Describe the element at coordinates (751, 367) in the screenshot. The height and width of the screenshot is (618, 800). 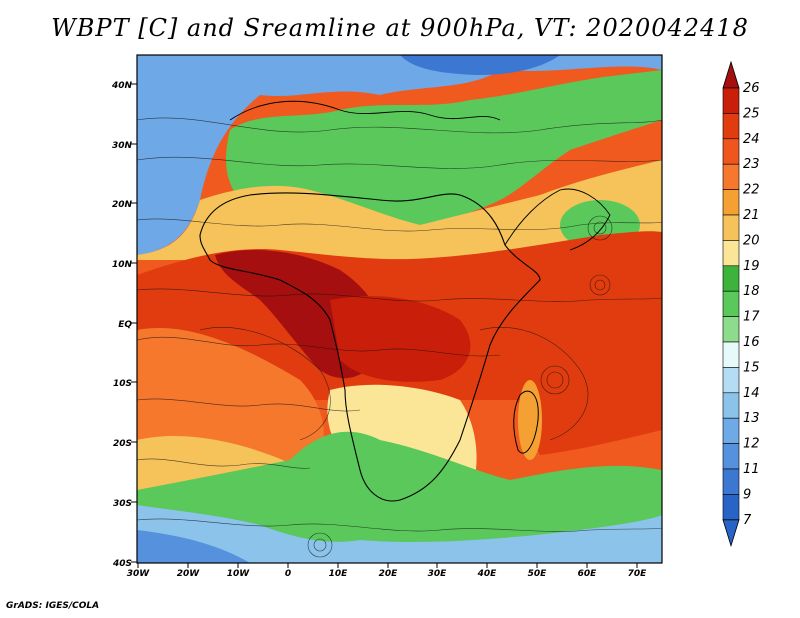
I see `colorbar-label: 15` at that location.